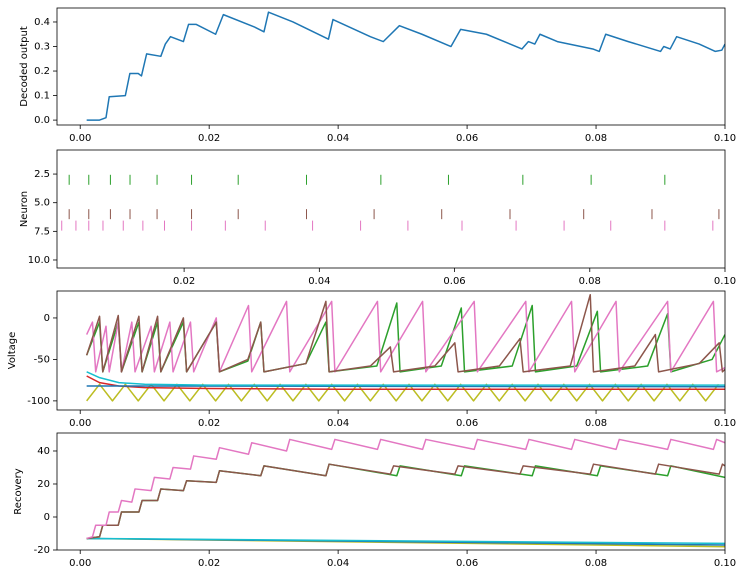 This screenshot has height=575, width=743. I want to click on y-tick-label: 7.5, so click(42, 231).